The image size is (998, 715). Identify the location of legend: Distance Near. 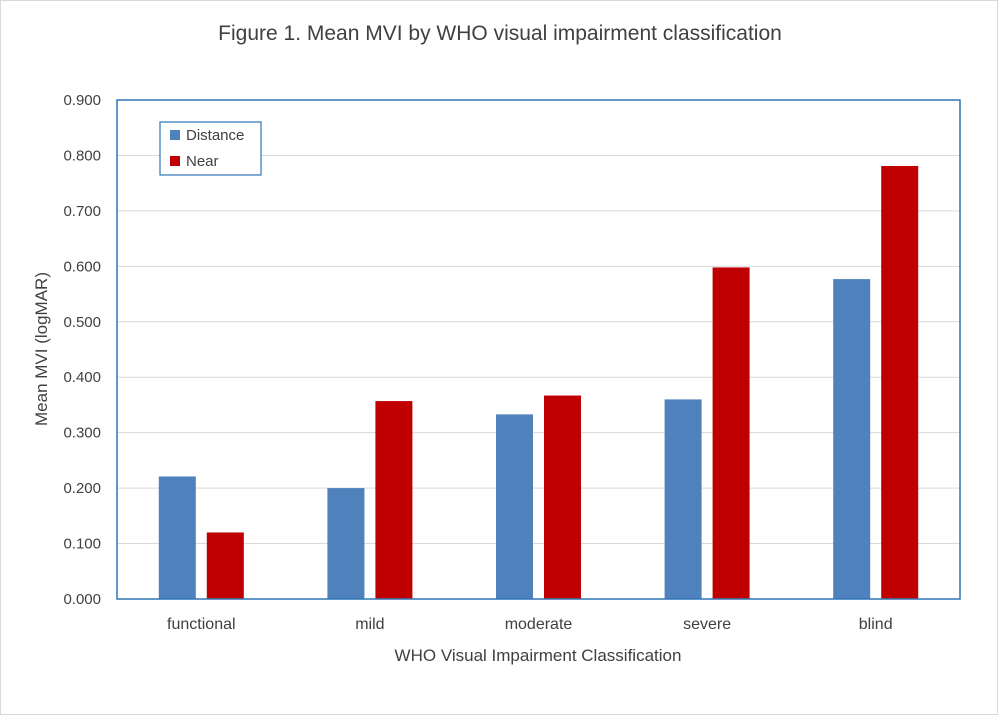
(210, 148).